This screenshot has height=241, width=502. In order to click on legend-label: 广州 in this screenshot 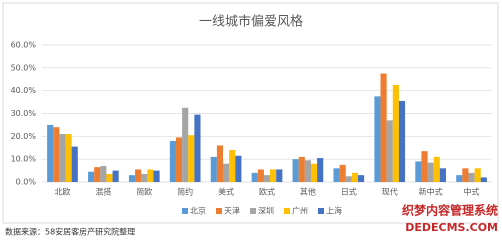, I will do `click(300, 211)`.